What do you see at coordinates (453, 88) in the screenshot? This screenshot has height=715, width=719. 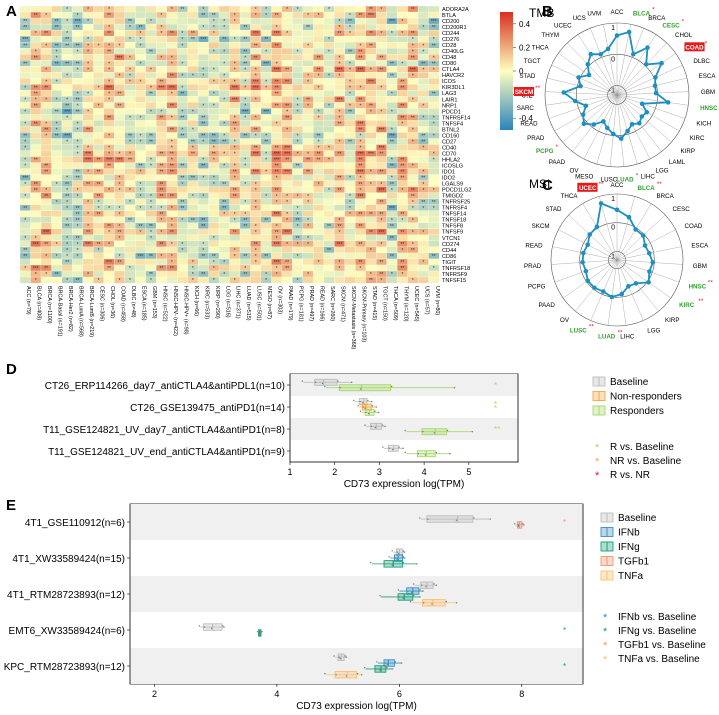 I see `heatmap-row-label-kir3dl1: KIR3DL1` at bounding box center [453, 88].